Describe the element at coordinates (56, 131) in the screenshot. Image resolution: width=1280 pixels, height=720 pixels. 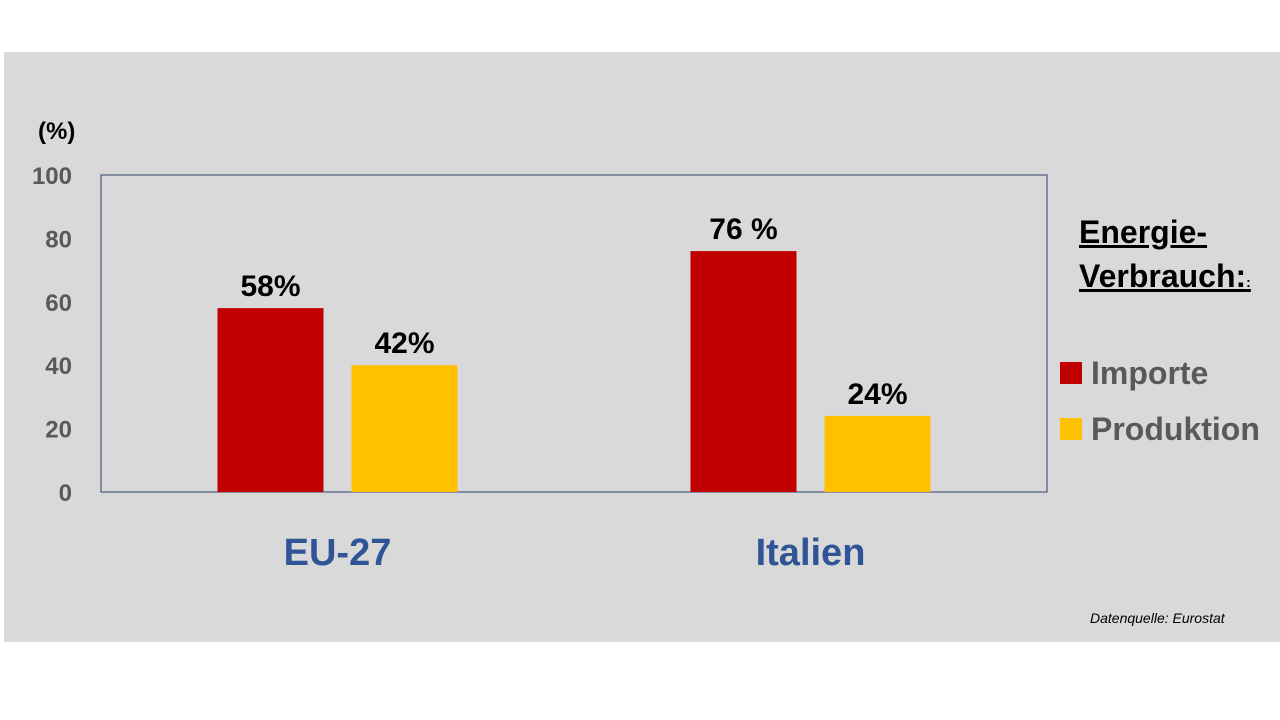
I see `y-unit-label: (%)` at that location.